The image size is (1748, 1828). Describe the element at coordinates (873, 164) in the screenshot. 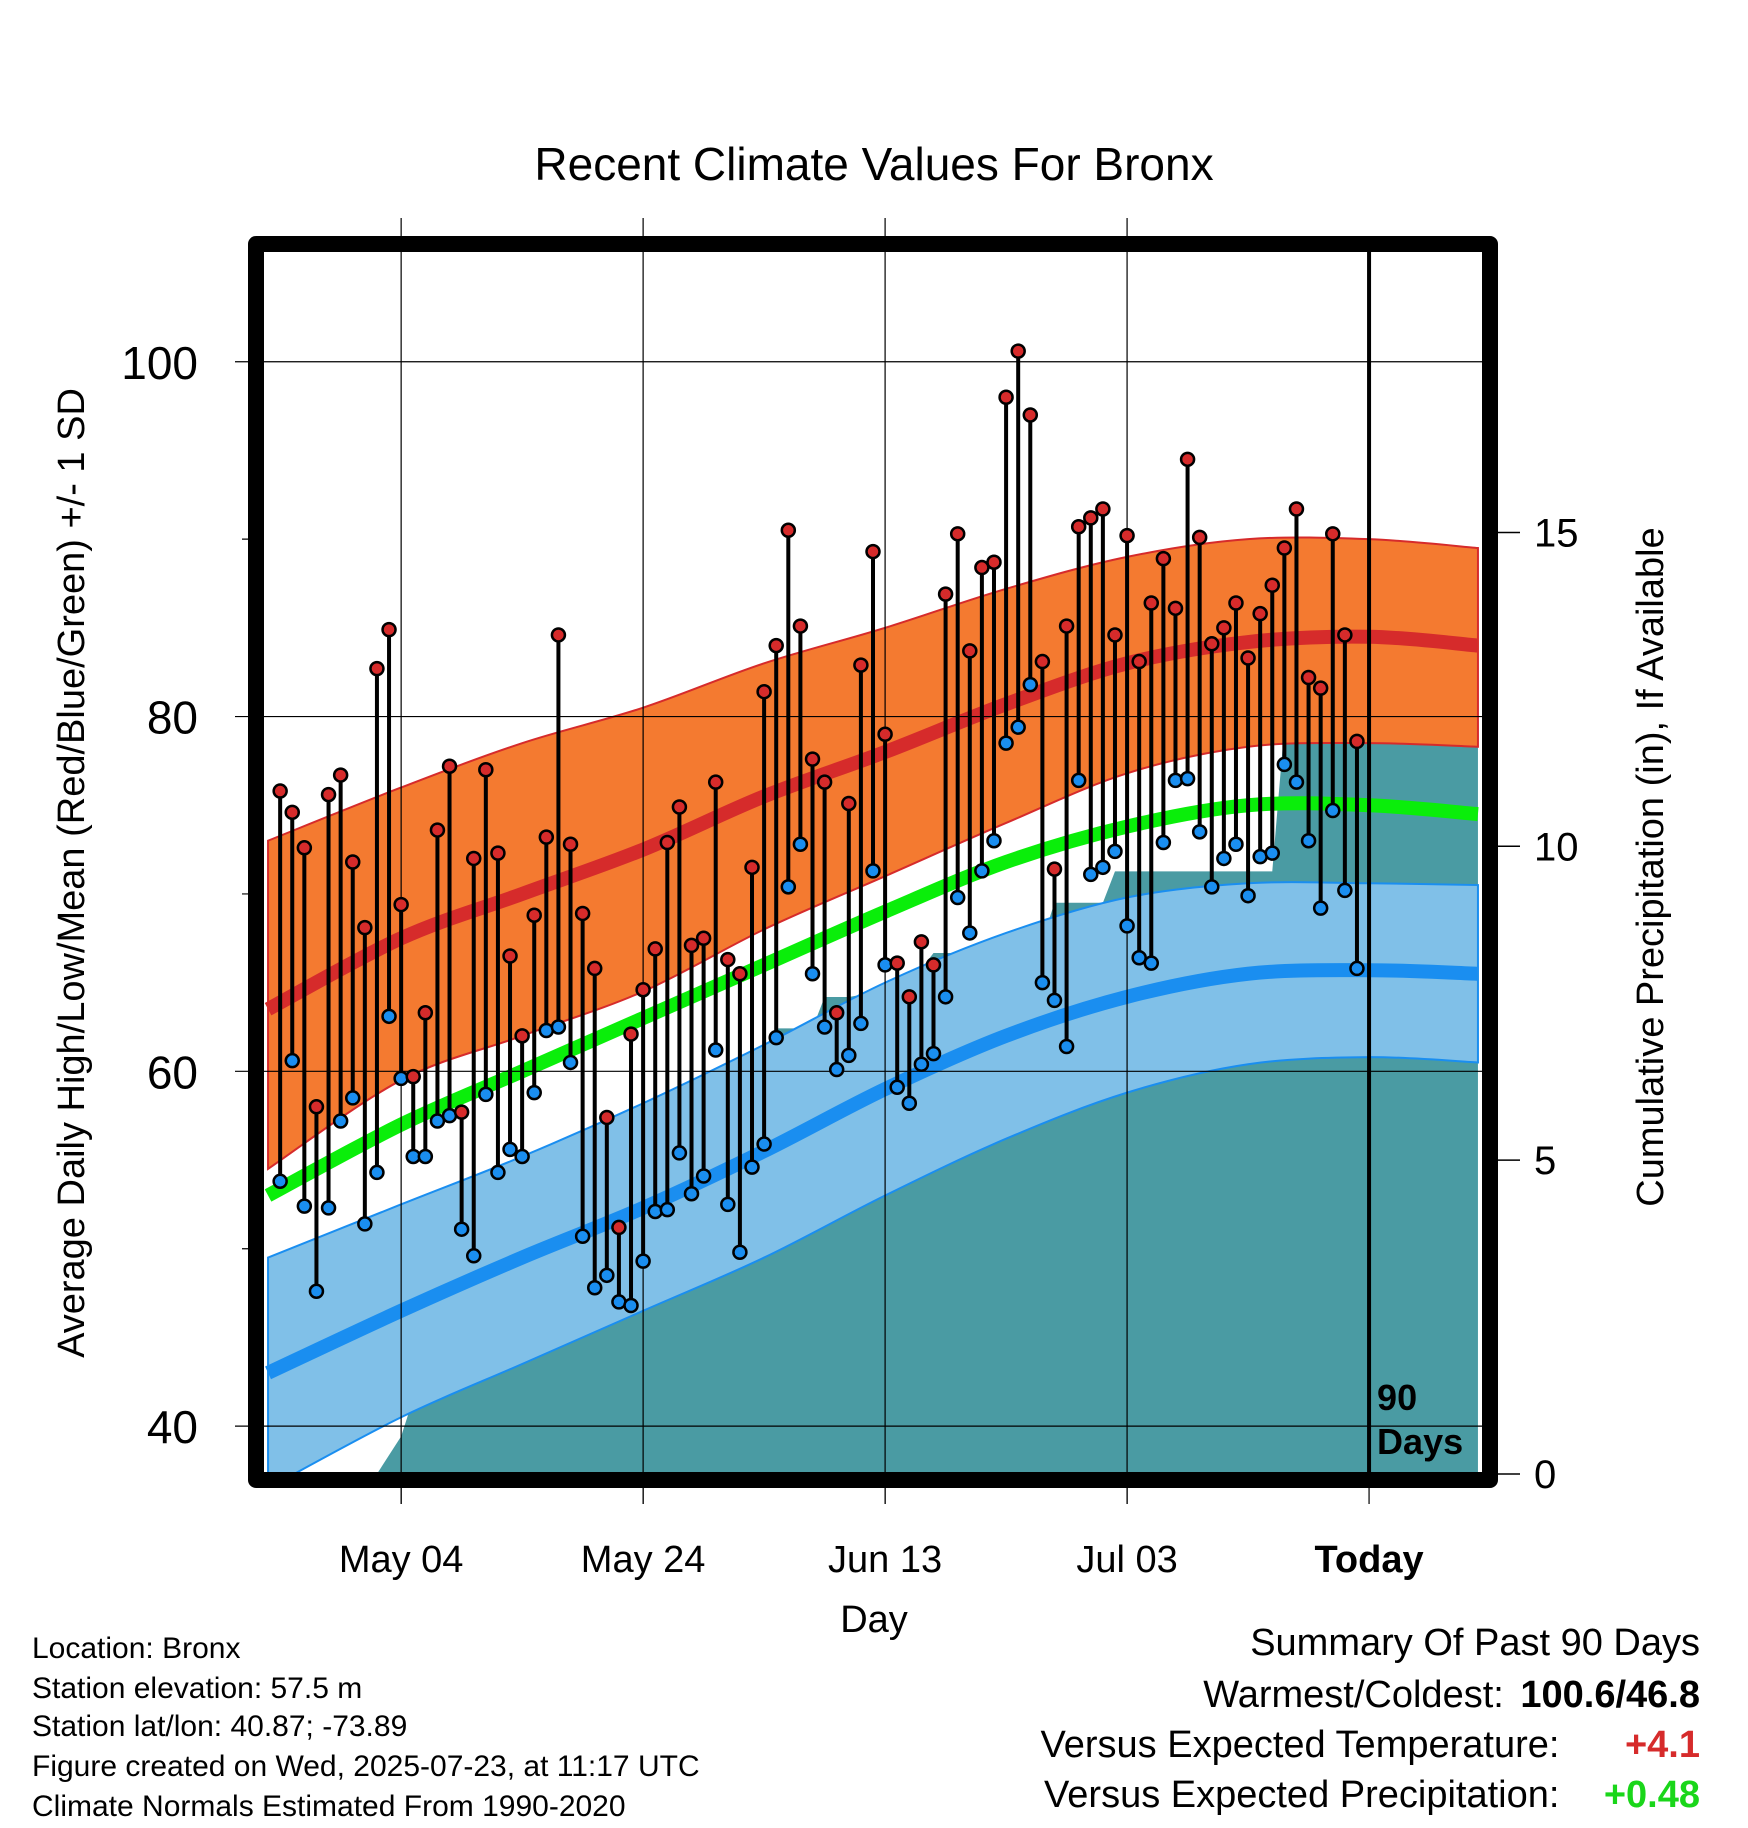

I see `chart-title: Recent Climate Values For Bronx` at that location.